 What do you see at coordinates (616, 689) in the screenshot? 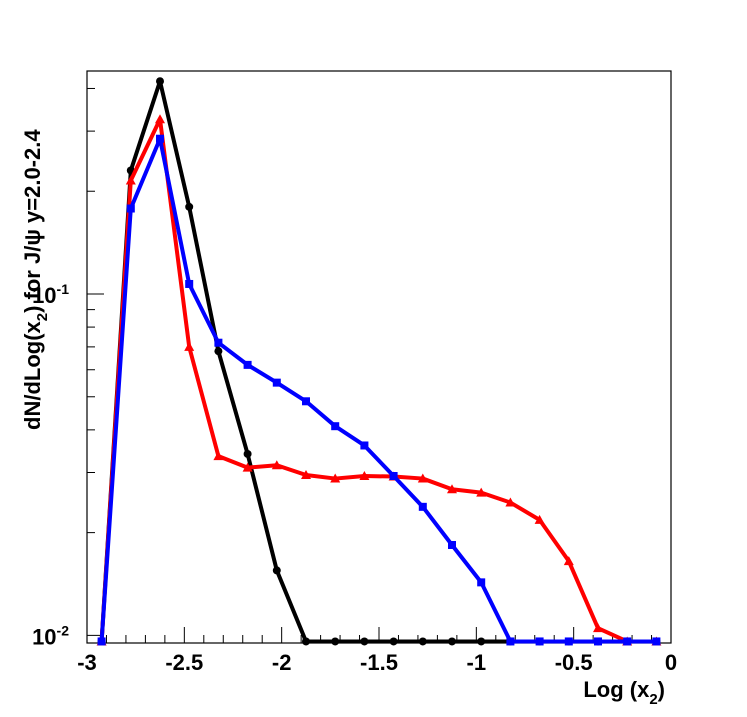
I see `x-axis-title-prefix: Log (x` at bounding box center [616, 689].